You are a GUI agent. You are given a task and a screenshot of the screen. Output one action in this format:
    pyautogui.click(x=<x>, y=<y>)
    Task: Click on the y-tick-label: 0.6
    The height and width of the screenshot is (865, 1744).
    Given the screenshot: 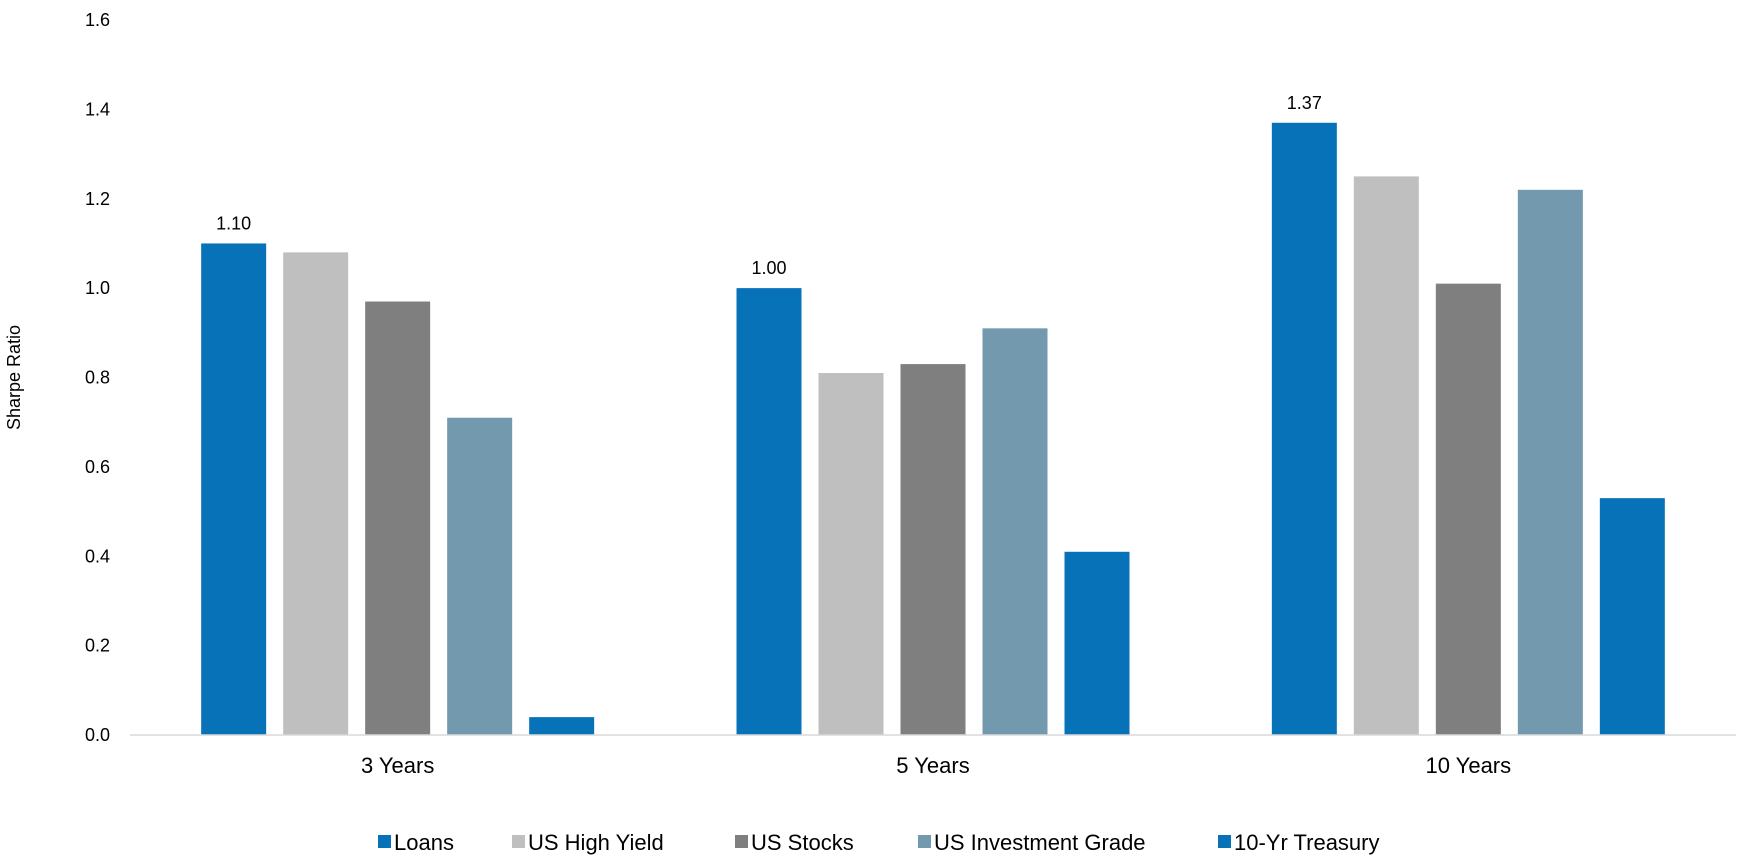 What is the action you would take?
    pyautogui.click(x=97, y=467)
    